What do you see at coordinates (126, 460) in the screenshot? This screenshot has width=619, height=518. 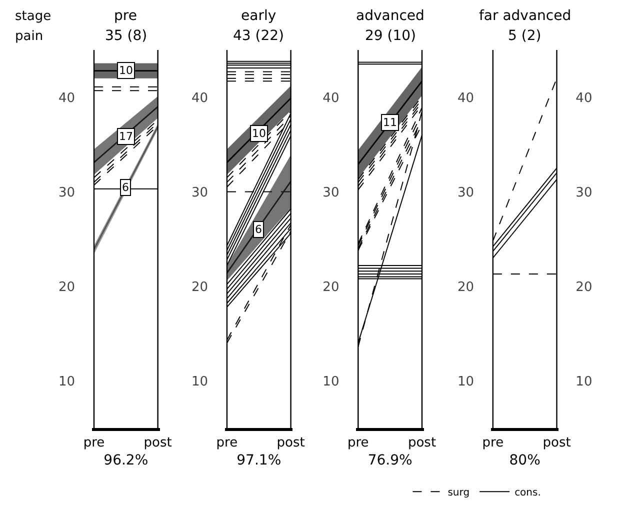 I see `x-axis-title: 96.2%` at bounding box center [126, 460].